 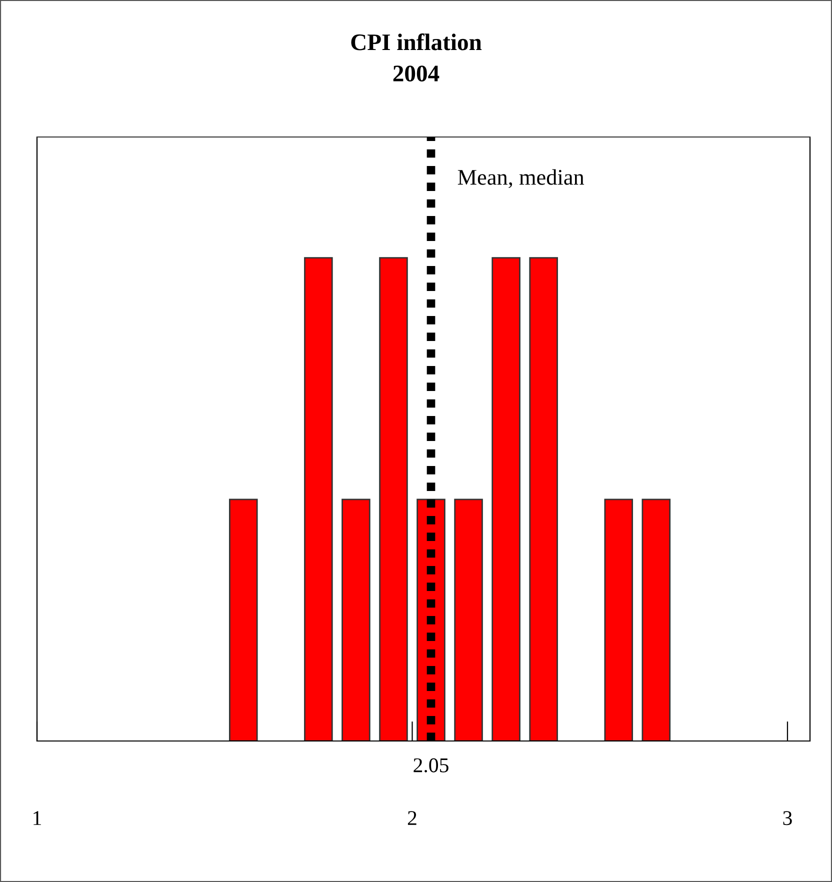 What do you see at coordinates (431, 765) in the screenshot?
I see `text: 2.05` at bounding box center [431, 765].